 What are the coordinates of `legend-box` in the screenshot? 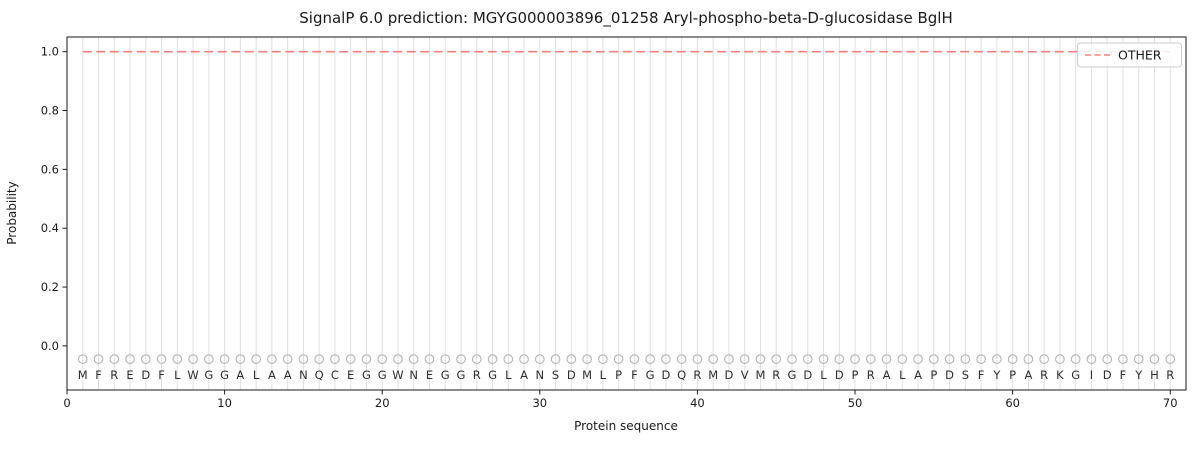 It's located at (1129, 55).